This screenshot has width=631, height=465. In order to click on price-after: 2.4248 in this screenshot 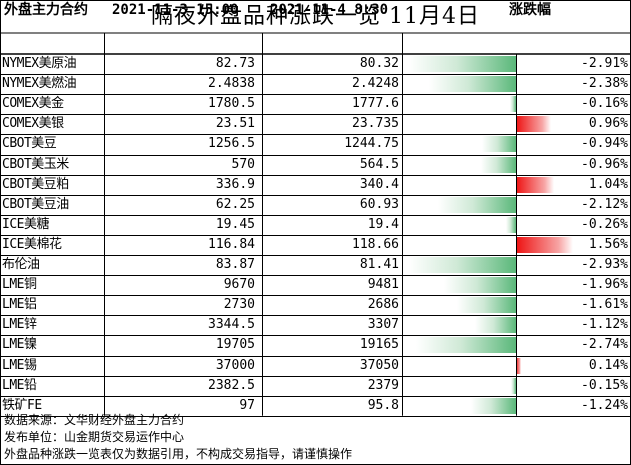, I will do `click(375, 84)`.